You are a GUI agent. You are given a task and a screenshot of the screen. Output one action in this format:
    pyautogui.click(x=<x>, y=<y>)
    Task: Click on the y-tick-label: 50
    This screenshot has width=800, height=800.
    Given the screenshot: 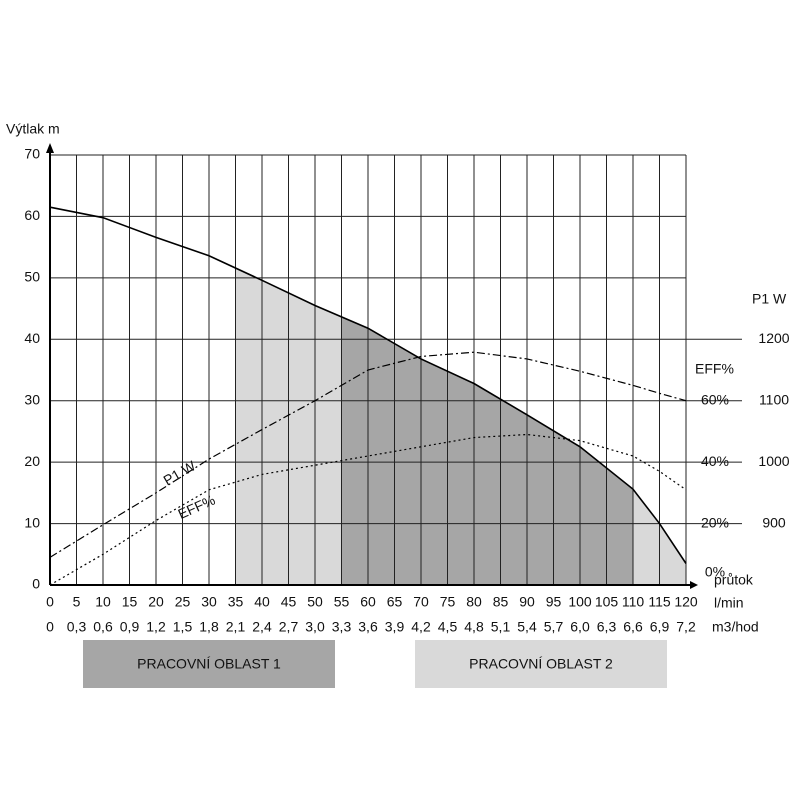 What is the action you would take?
    pyautogui.click(x=32, y=277)
    